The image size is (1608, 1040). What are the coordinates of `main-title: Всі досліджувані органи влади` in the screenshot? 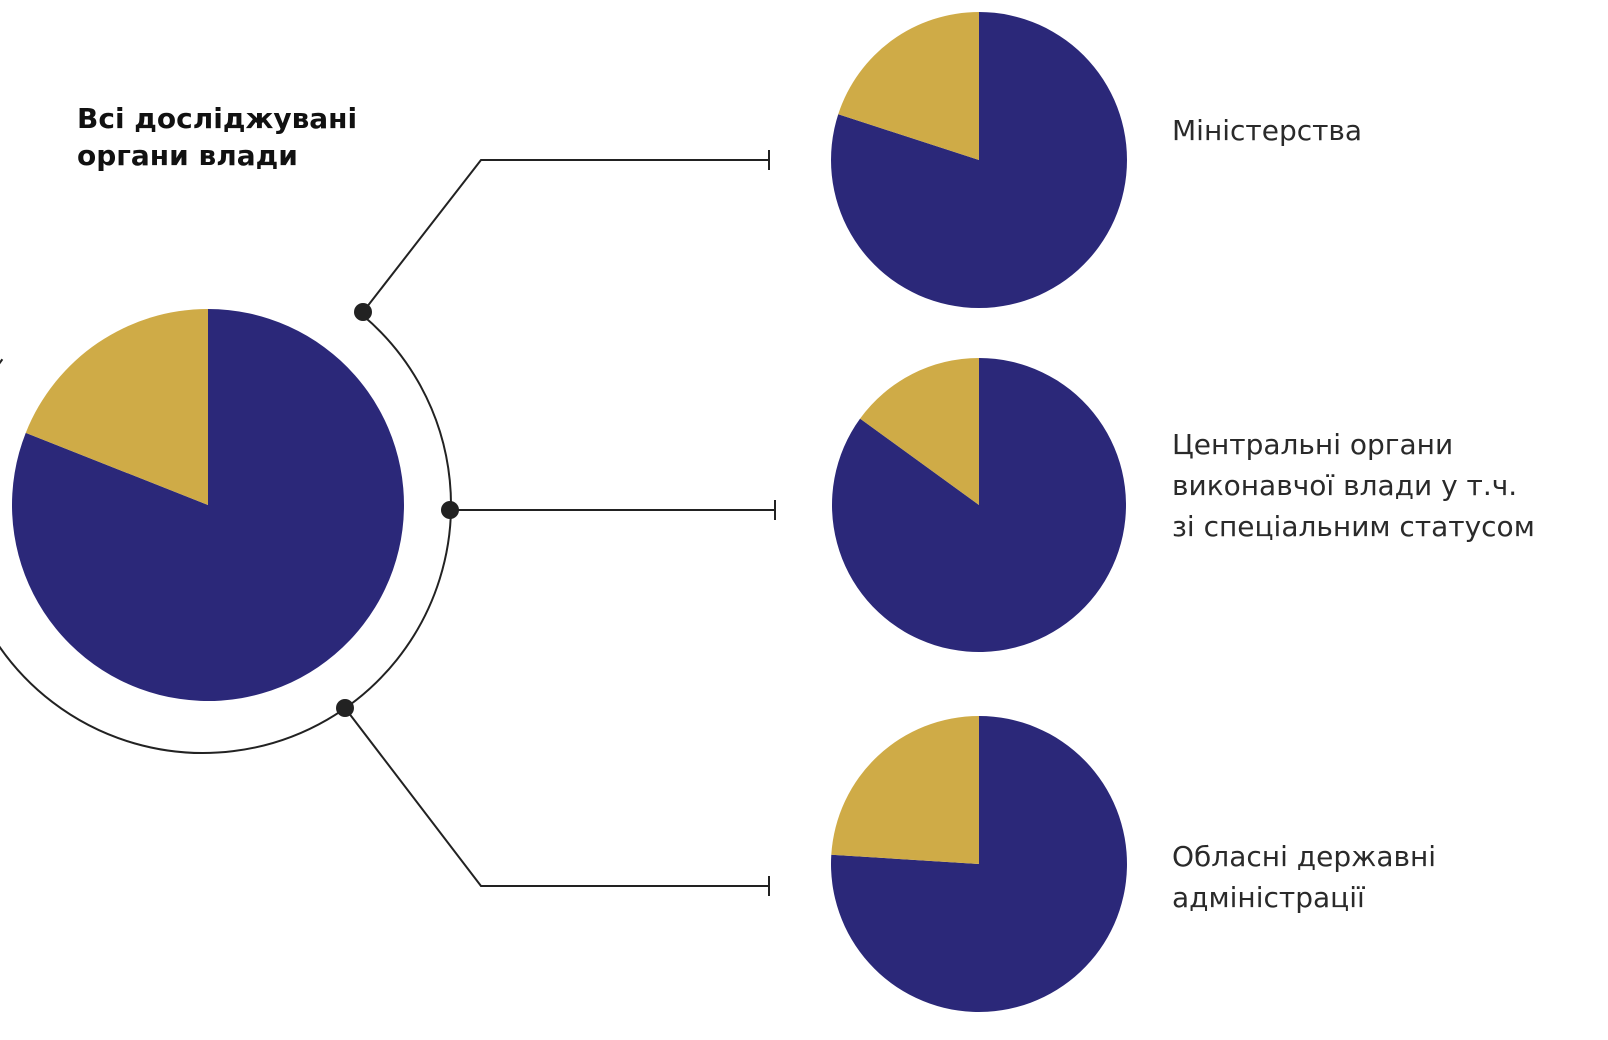 It's located at (257, 137).